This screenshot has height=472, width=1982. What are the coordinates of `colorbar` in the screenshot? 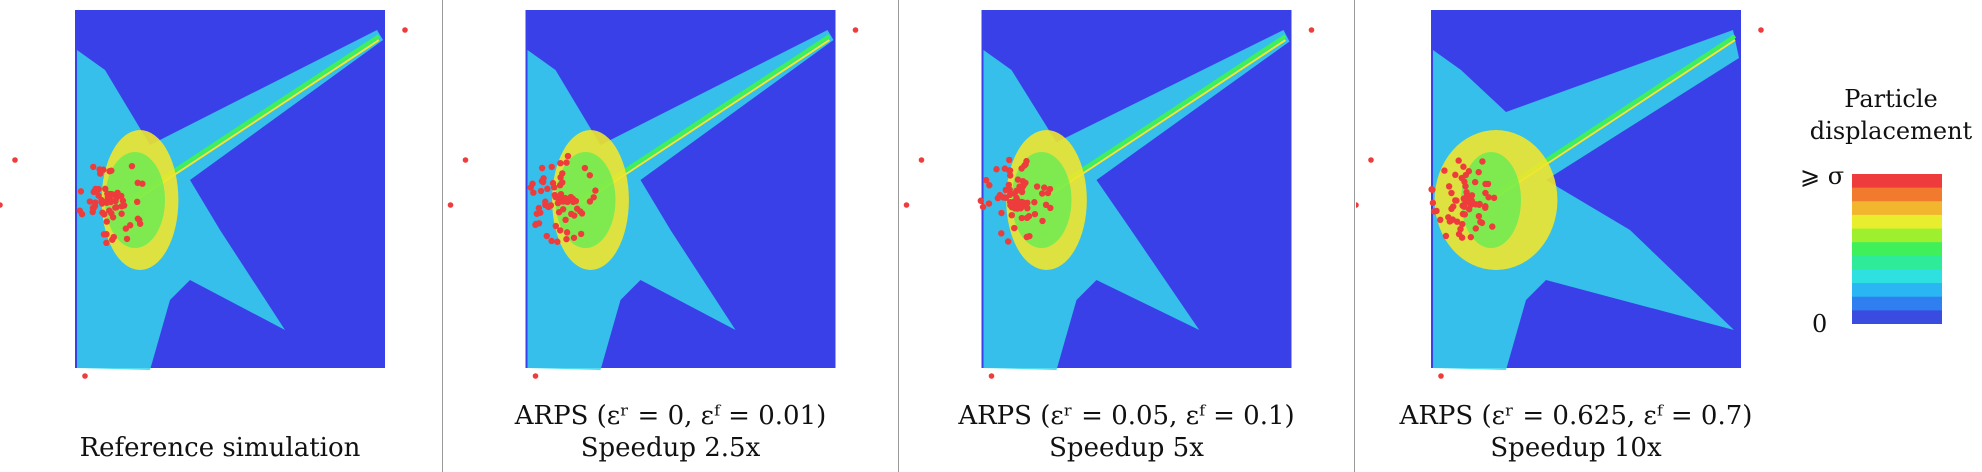 It's located at (1897, 249).